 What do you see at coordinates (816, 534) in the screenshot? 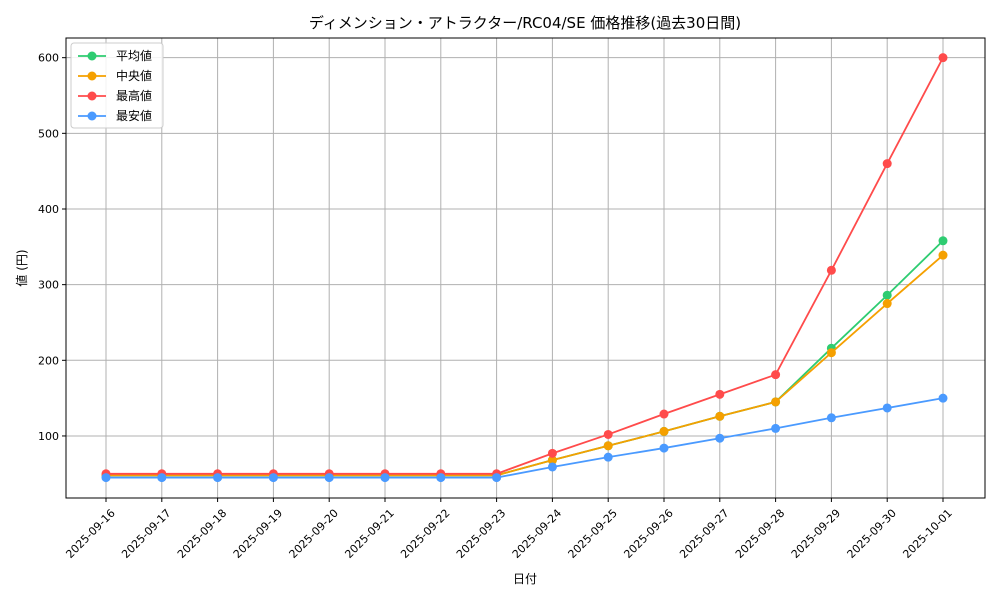
I see `x-tick-label: 2025-09-29` at bounding box center [816, 534].